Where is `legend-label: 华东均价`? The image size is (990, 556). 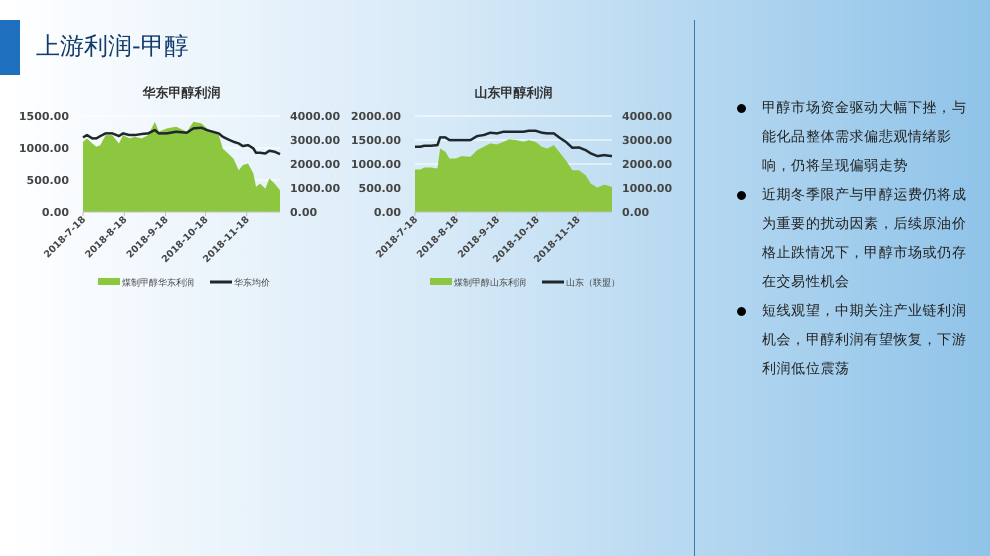
legend-label: 华东均价 is located at coordinates (252, 283).